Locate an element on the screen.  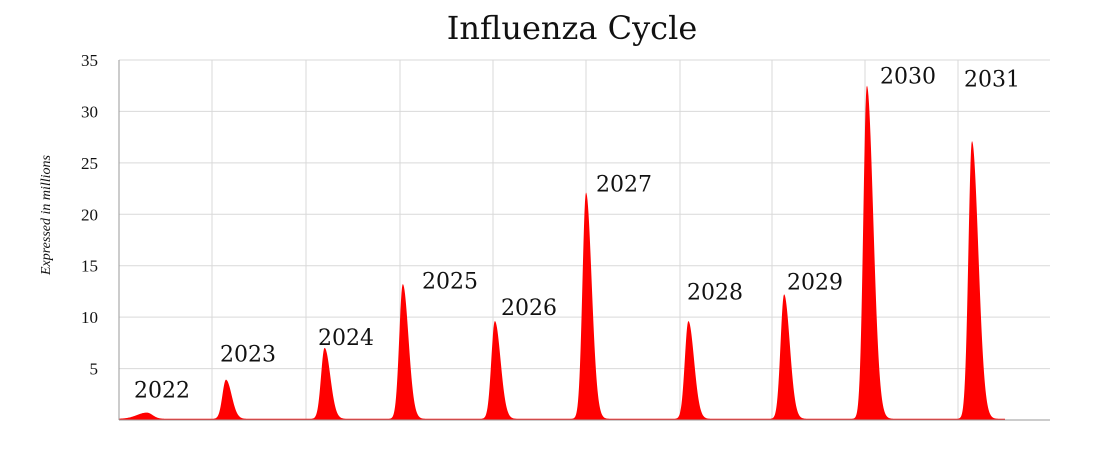
y-tick-label: 15 is located at coordinates (89, 266).